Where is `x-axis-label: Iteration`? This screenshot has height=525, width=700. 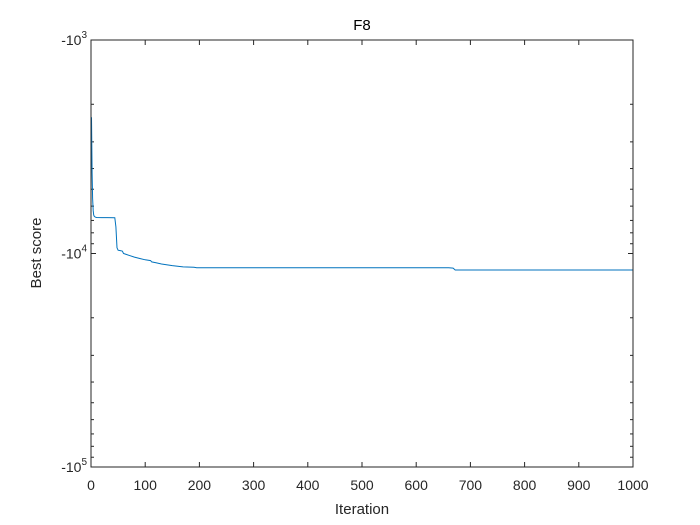 x-axis-label: Iteration is located at coordinates (362, 509).